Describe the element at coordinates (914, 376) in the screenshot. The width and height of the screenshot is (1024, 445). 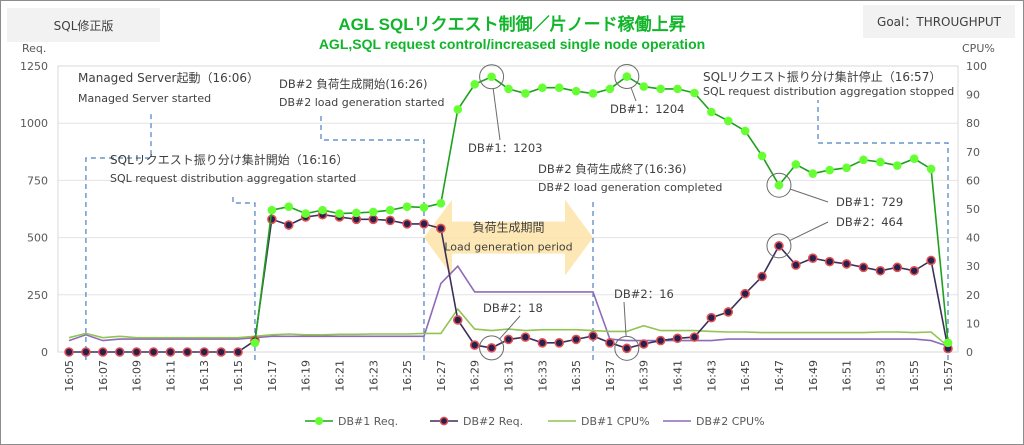
I see `x-tick-label: 16:55` at that location.